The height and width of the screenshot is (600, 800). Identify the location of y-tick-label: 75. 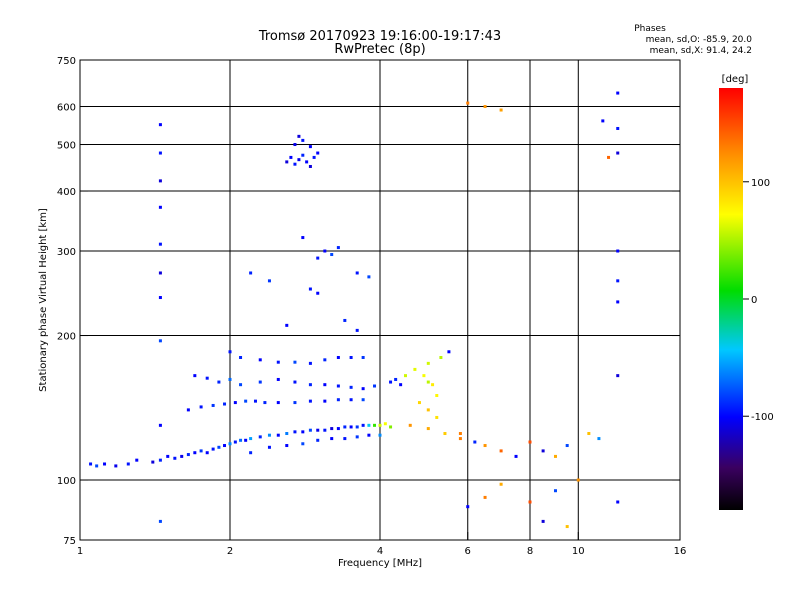
(69, 541).